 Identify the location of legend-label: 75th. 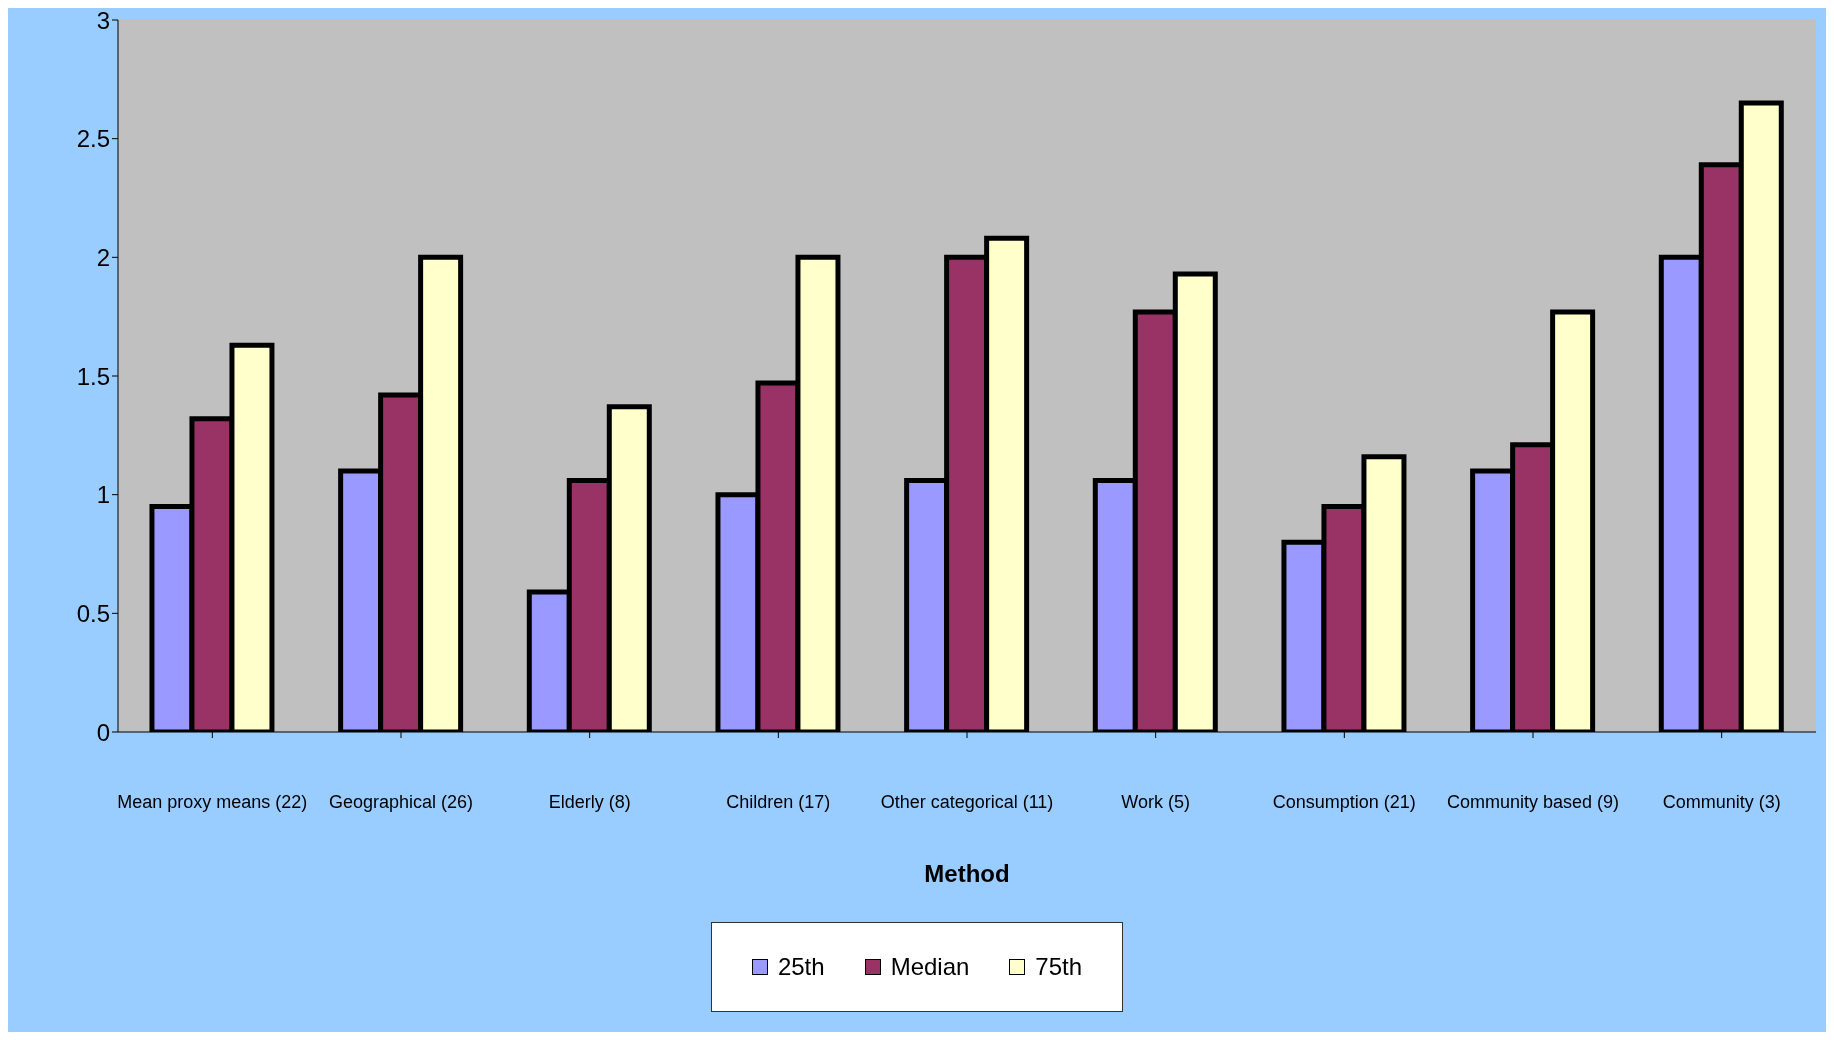
(1058, 967).